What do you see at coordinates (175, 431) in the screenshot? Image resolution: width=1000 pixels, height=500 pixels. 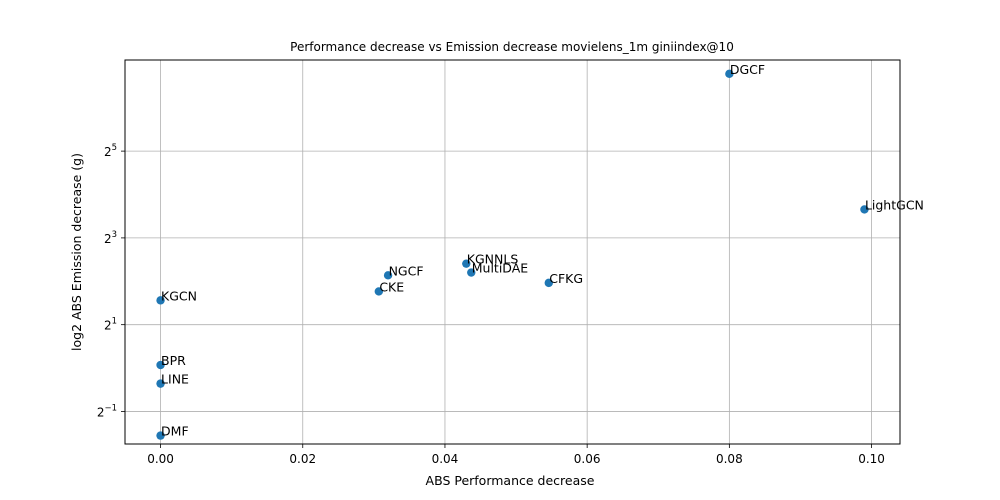 I see `point-label: DMF` at bounding box center [175, 431].